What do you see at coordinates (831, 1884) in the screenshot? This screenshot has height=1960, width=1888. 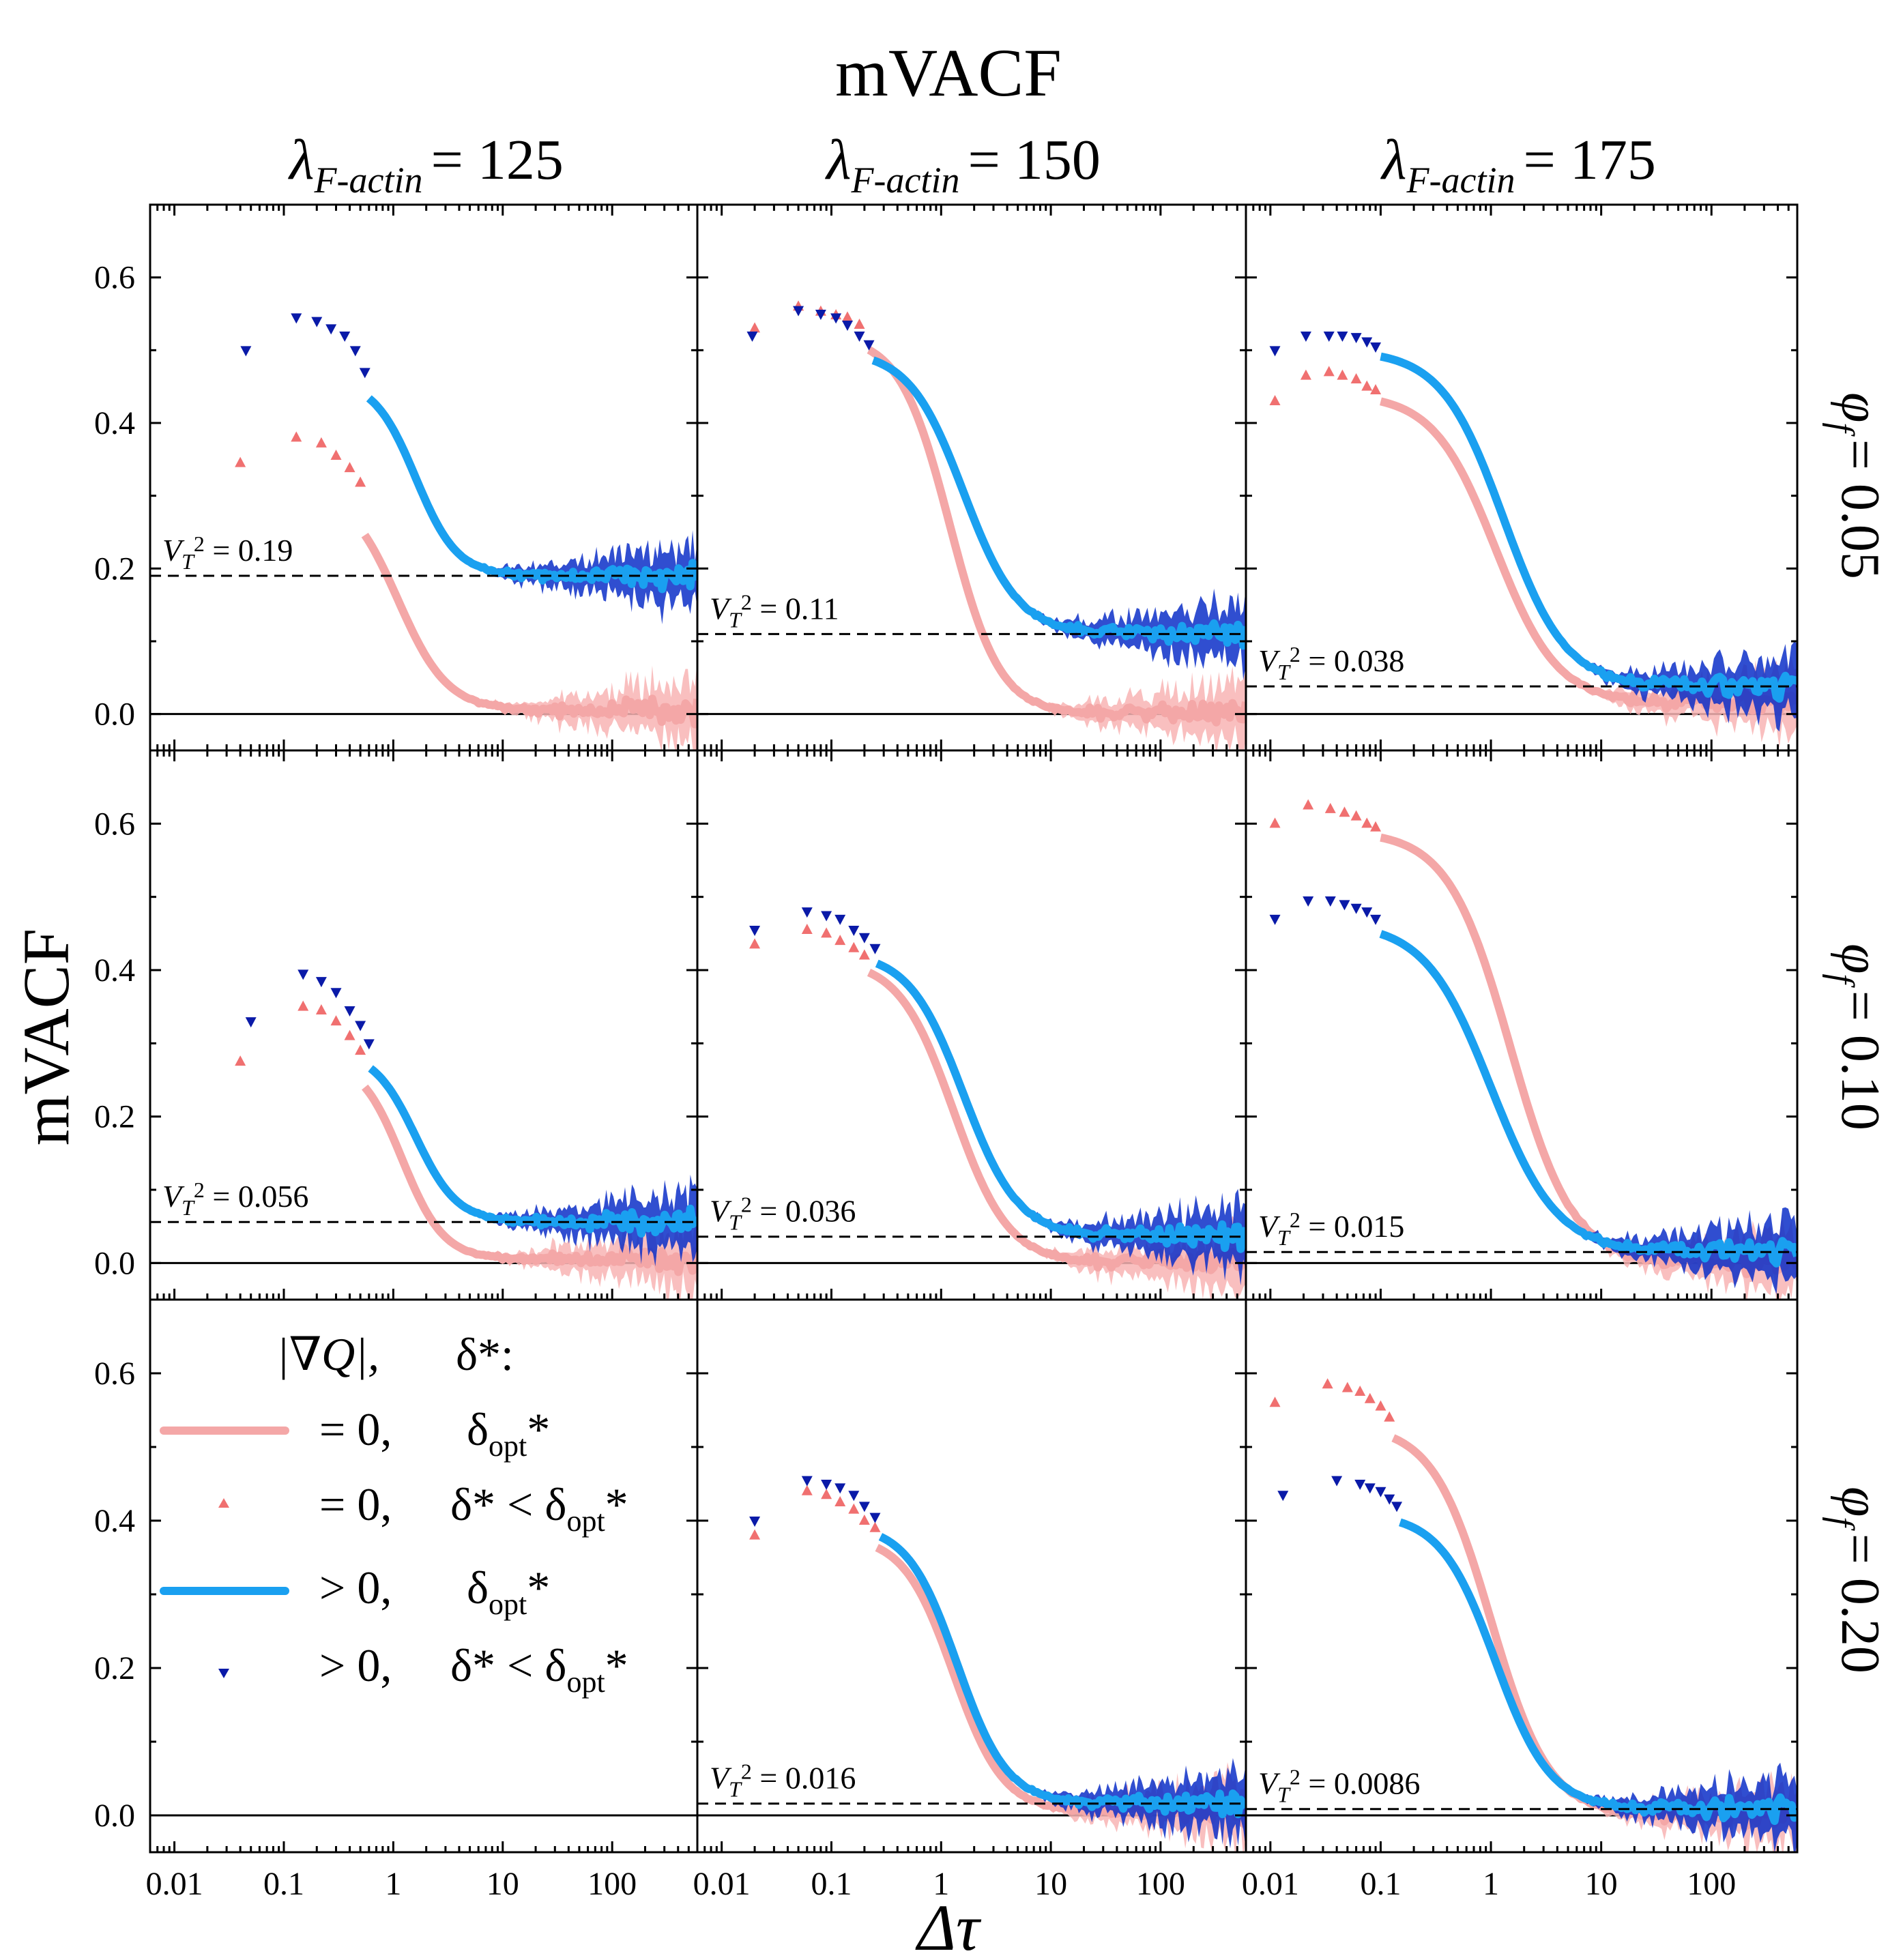 I see `x-tick-label: 0.1` at bounding box center [831, 1884].